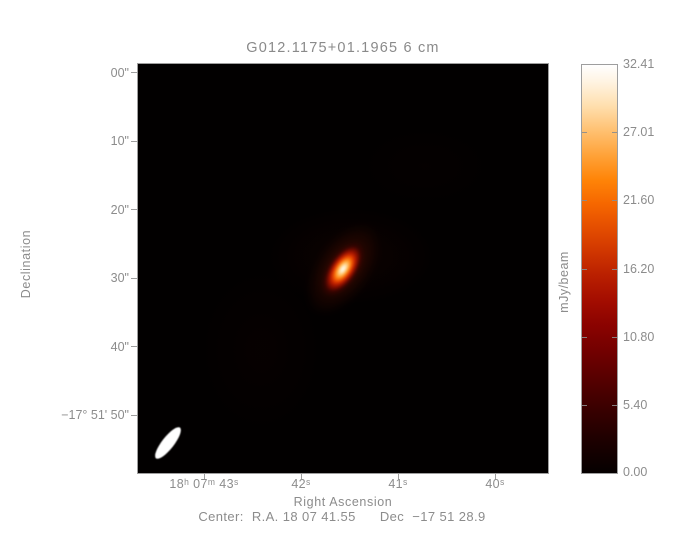 The image size is (684, 540). I want to click on y-tick-label: 30", so click(119, 278).